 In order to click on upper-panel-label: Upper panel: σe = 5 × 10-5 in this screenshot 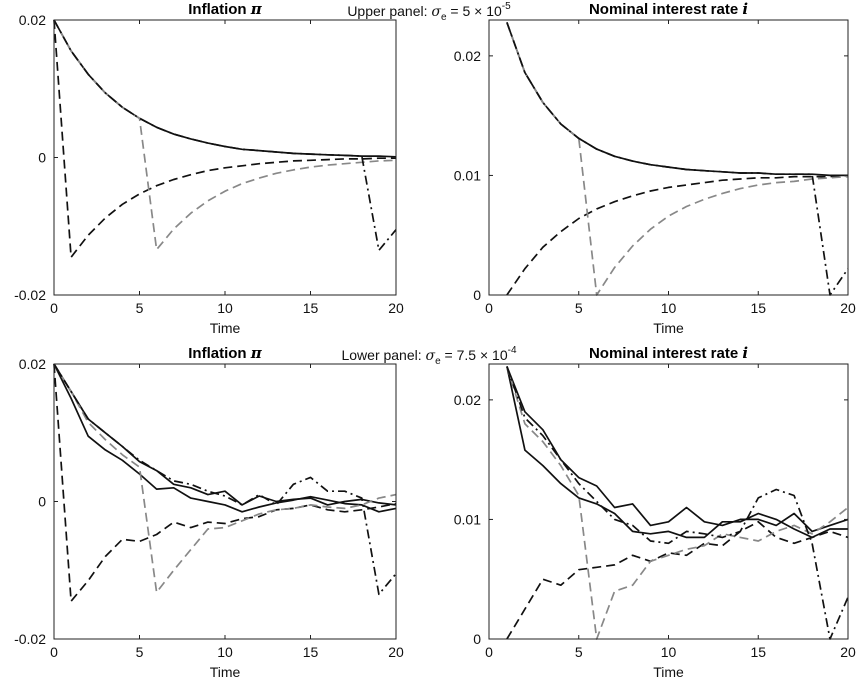, I will do `click(429, 12)`.